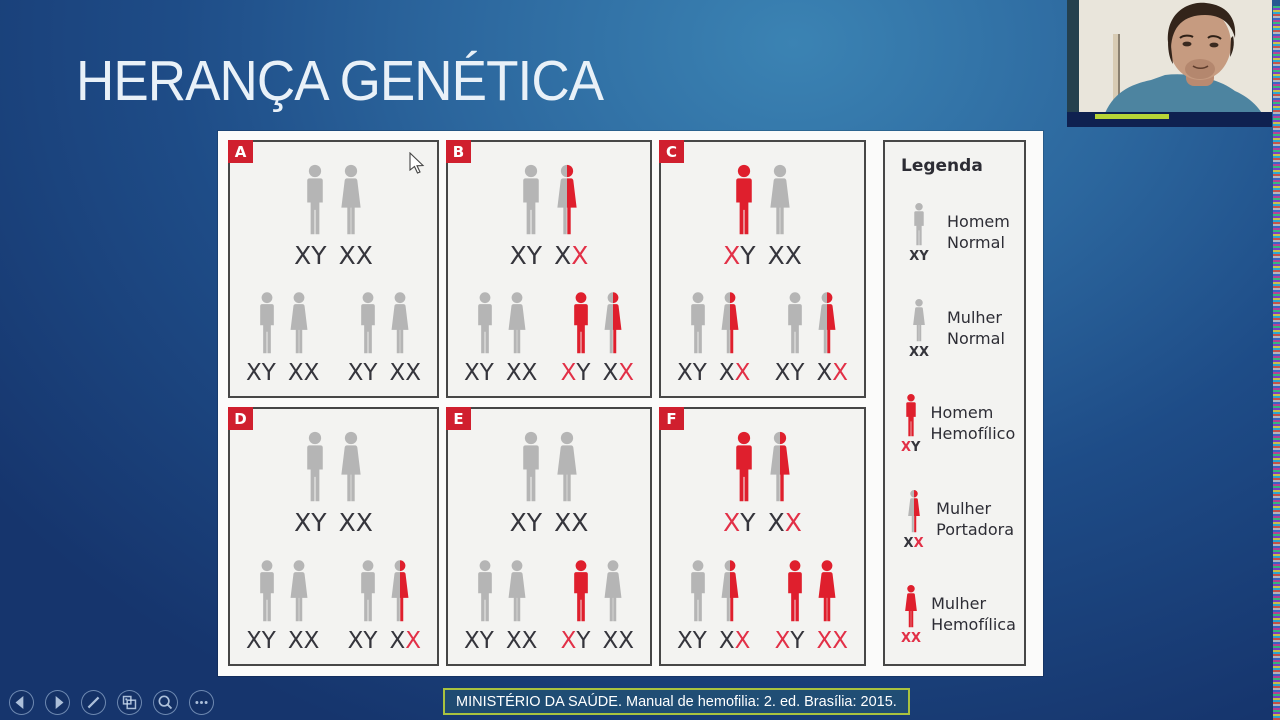 This screenshot has height=720, width=1280. I want to click on more-options-button, so click(201, 702).